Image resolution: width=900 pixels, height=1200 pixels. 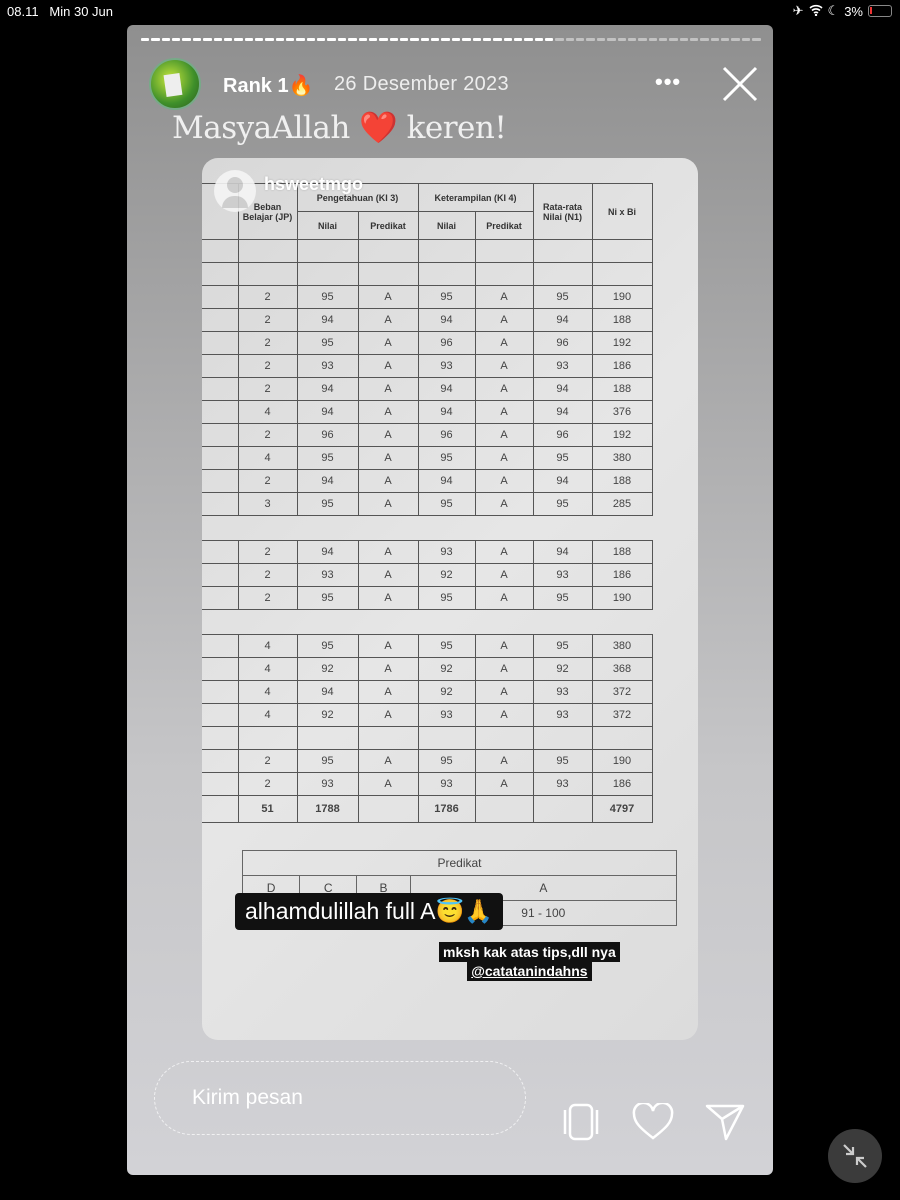 What do you see at coordinates (668, 81) in the screenshot?
I see `more-options-button: •••` at bounding box center [668, 81].